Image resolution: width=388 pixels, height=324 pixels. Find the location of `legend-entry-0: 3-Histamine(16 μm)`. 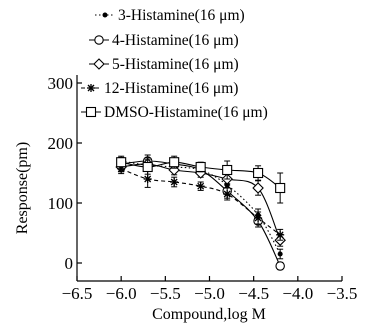

legend-entry-0: 3-Histamine(16 μm) is located at coordinates (170, 15).